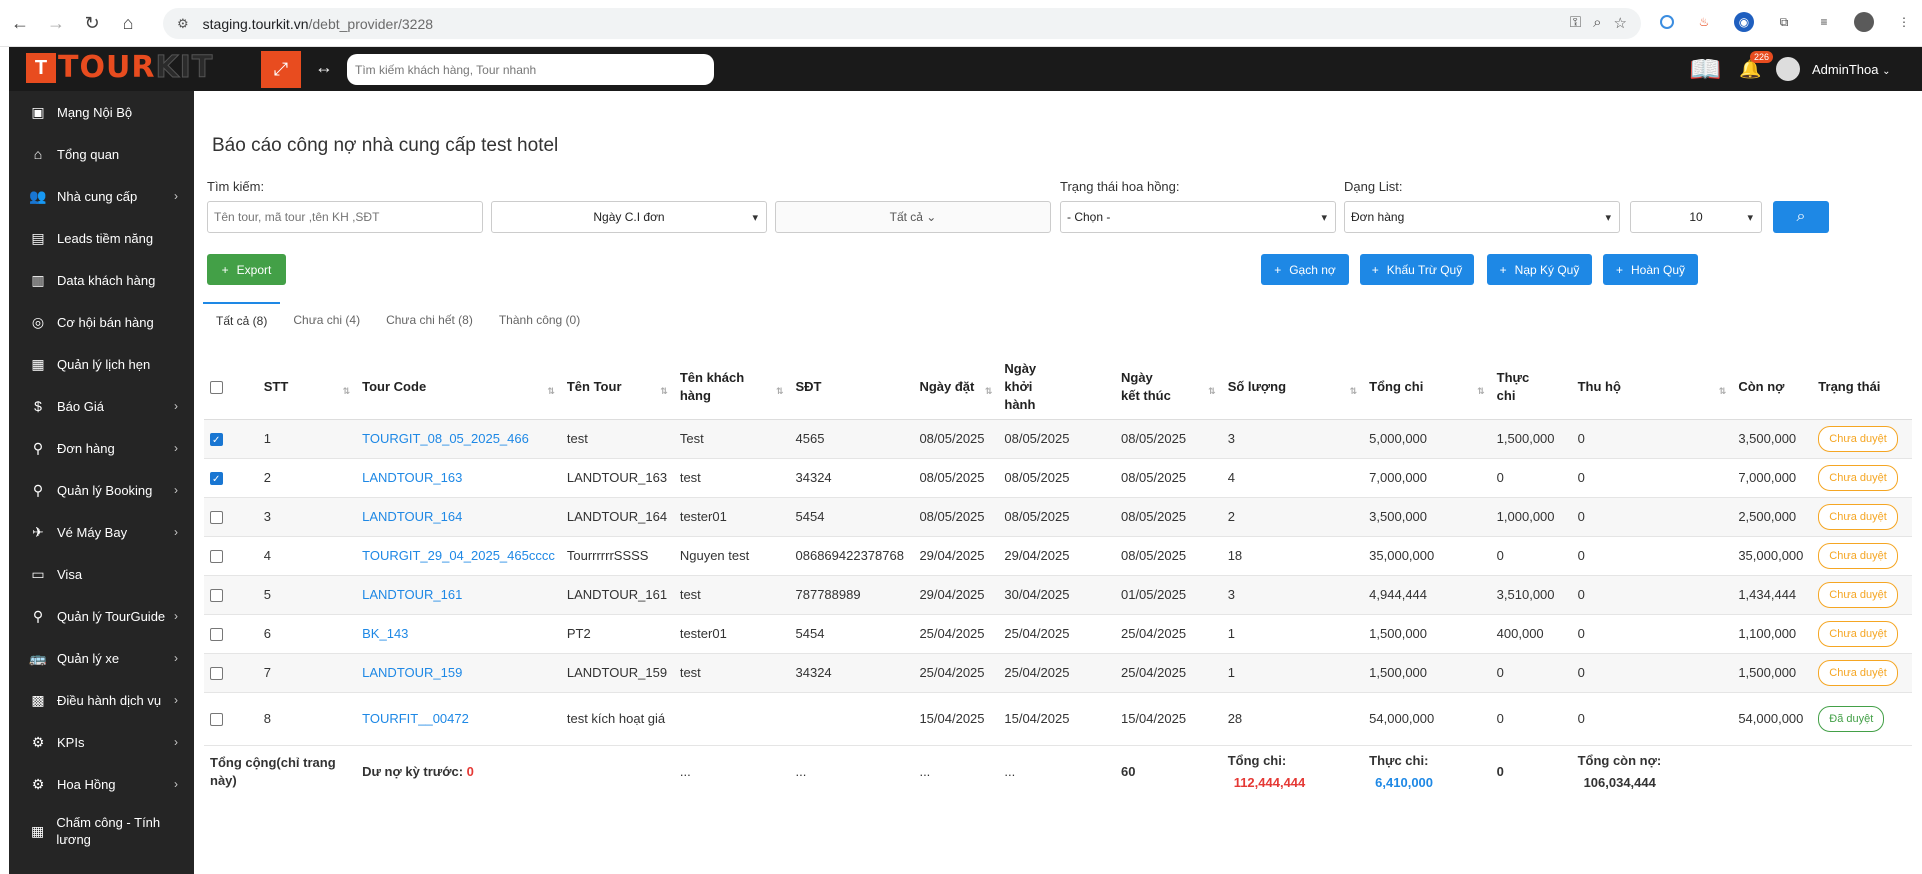  What do you see at coordinates (458, 517) in the screenshot?
I see `tour-code-link: LANDTOUR_164` at bounding box center [458, 517].